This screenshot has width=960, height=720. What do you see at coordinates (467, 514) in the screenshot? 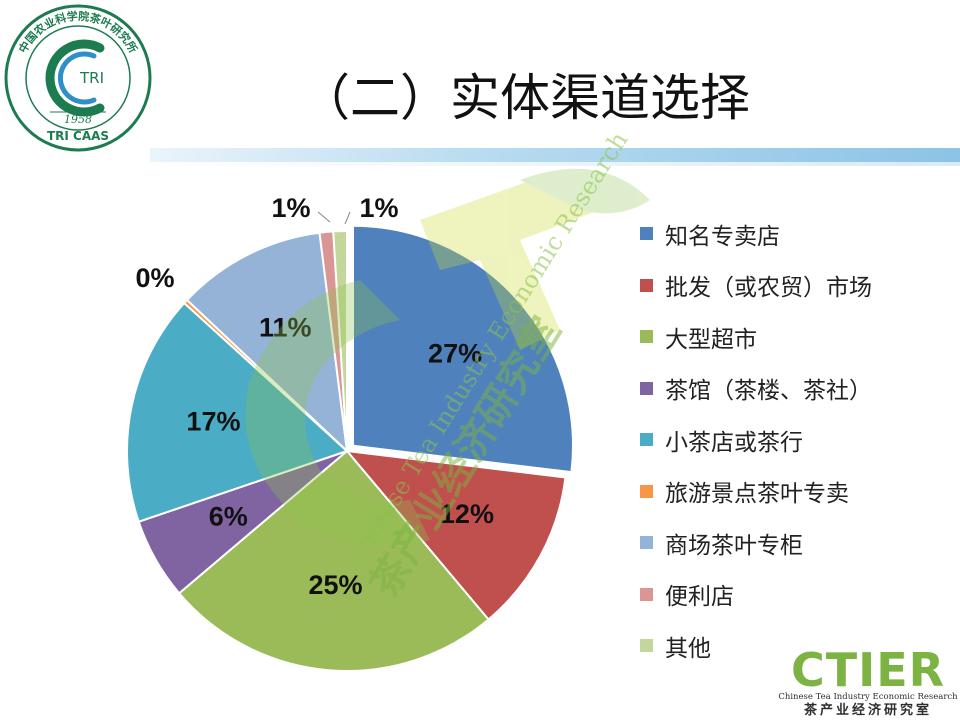
I see `data-label: 12%` at bounding box center [467, 514].